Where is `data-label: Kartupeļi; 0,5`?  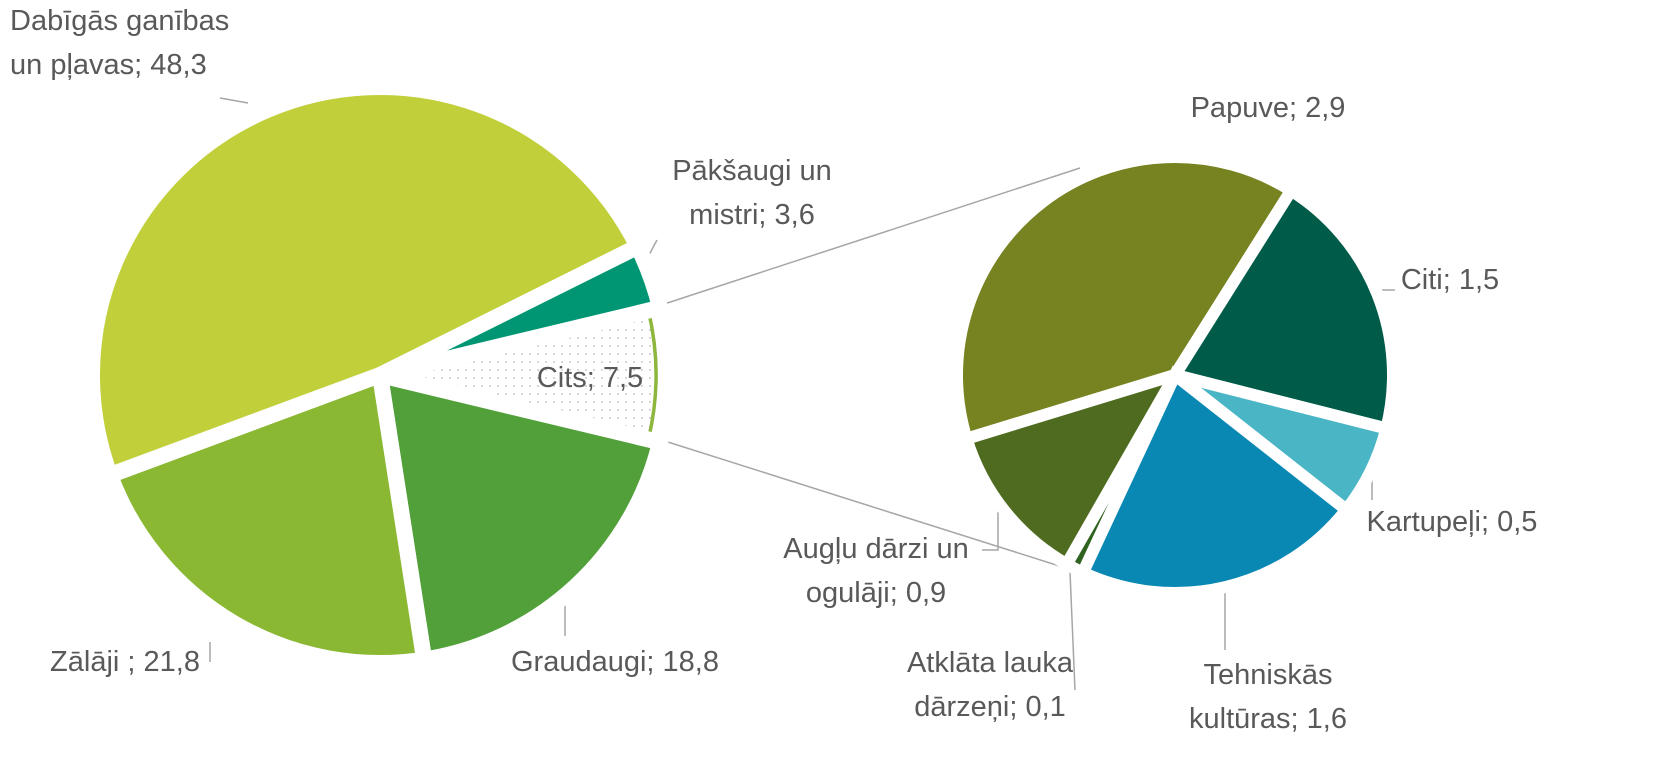 data-label: Kartupeļi; 0,5 is located at coordinates (1452, 522).